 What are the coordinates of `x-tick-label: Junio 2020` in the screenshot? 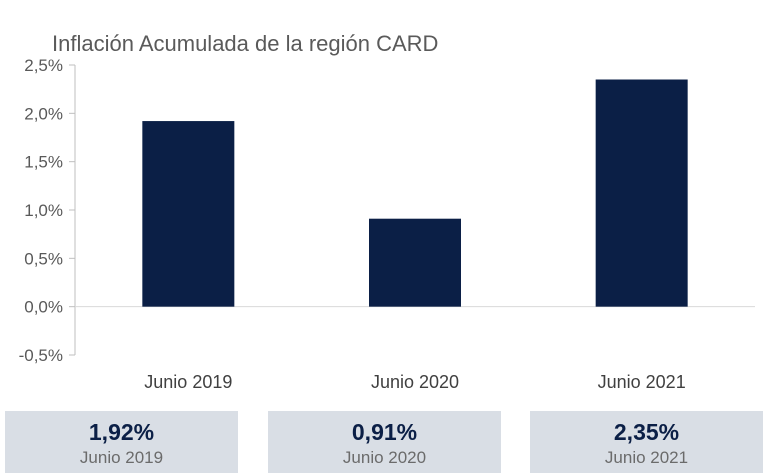 It's located at (415, 382).